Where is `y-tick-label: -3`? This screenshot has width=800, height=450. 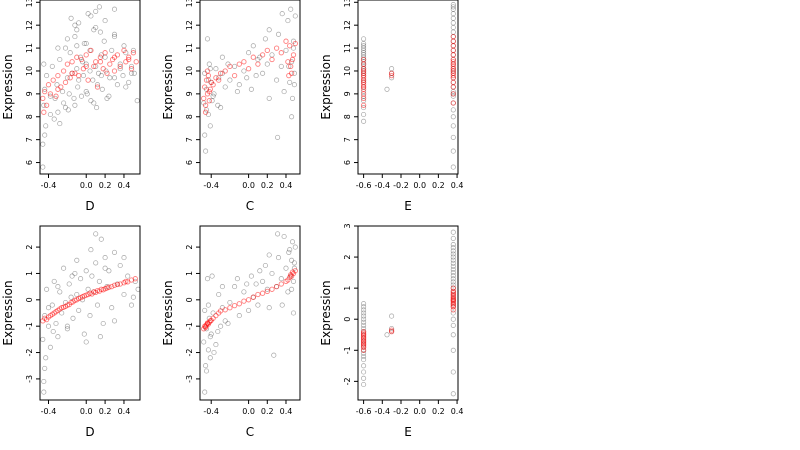
y-tick-label: -3 is located at coordinates (29, 379).